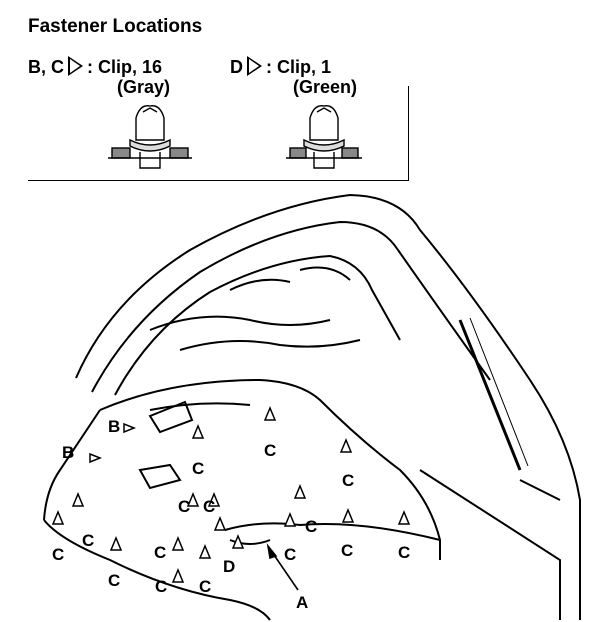 Image resolution: width=608 pixels, height=622 pixels. I want to click on diagram-title: Fastener Locations, so click(115, 26).